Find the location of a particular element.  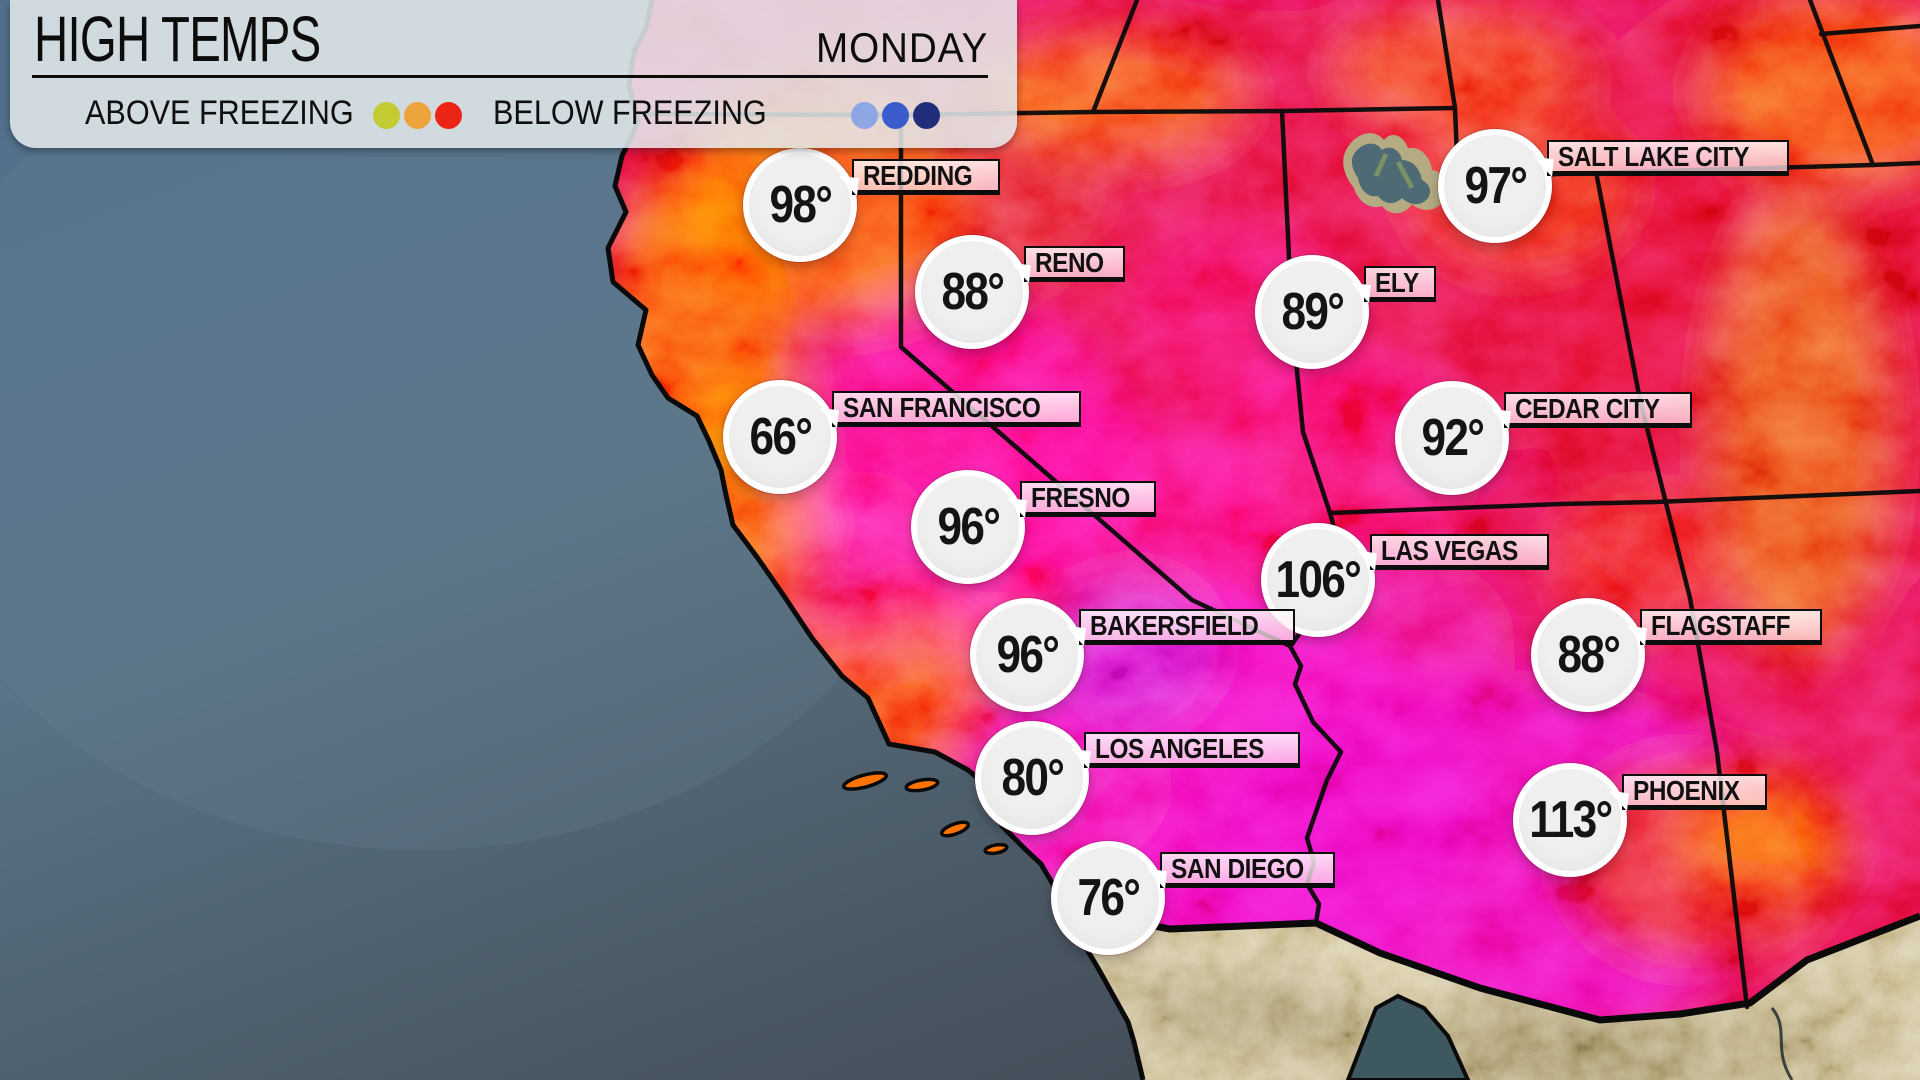

station-temp-value: 106° is located at coordinates (1318, 580).